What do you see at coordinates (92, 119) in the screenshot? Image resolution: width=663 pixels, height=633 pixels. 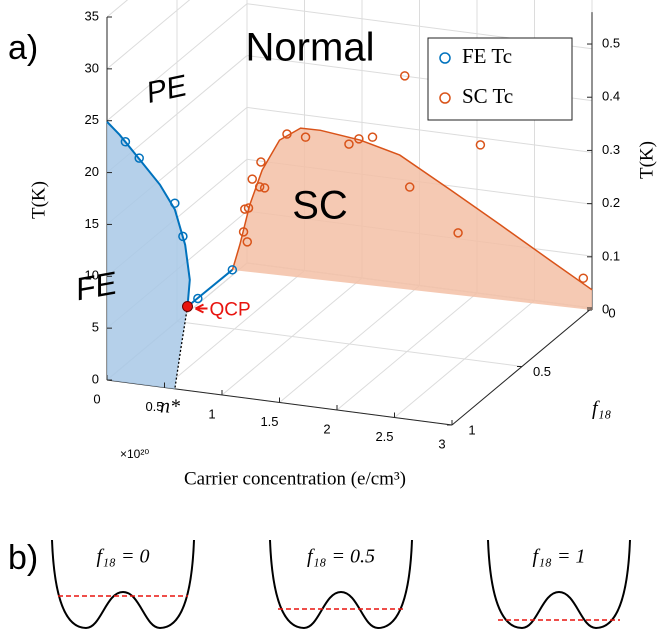 I see `y-tick-label: 25` at bounding box center [92, 119].